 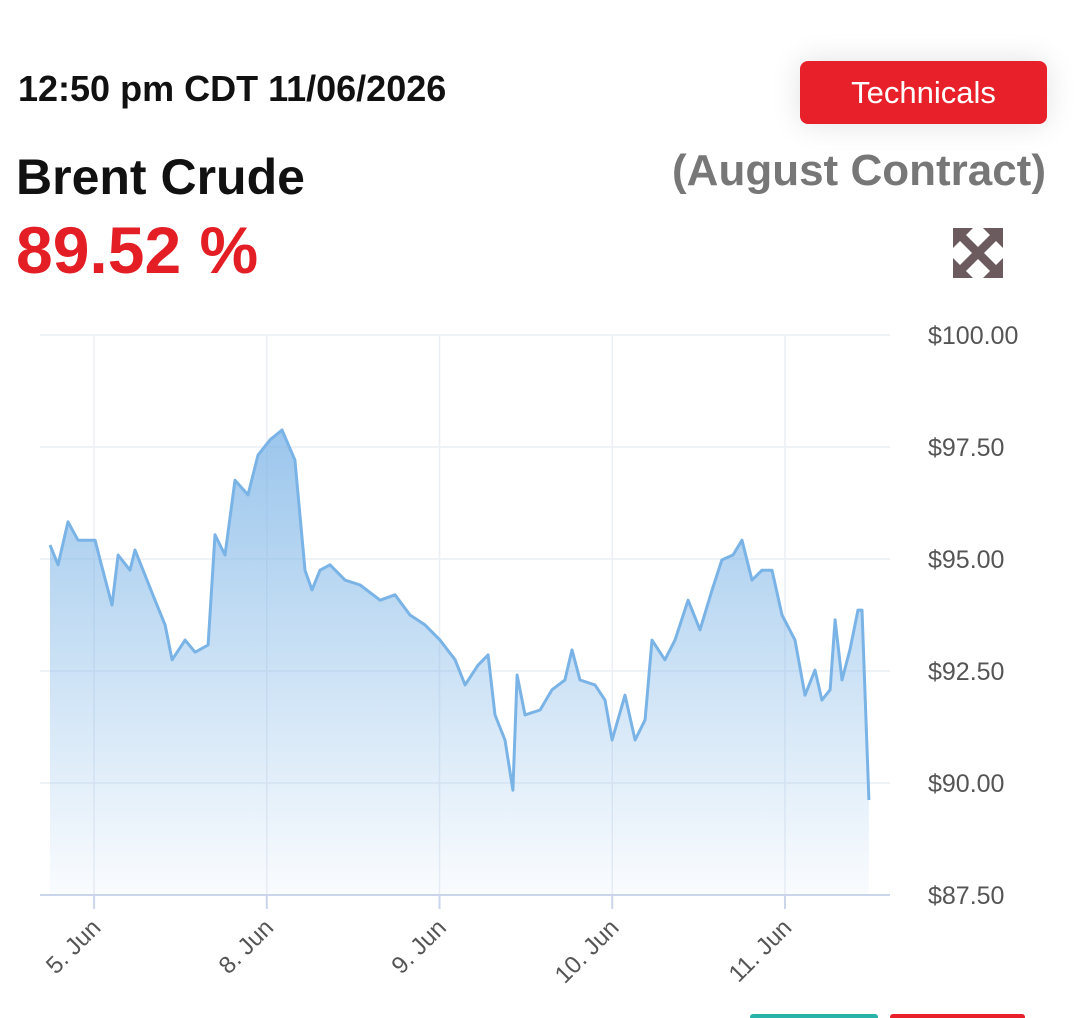 I want to click on price: 89.52 %, so click(x=137, y=250).